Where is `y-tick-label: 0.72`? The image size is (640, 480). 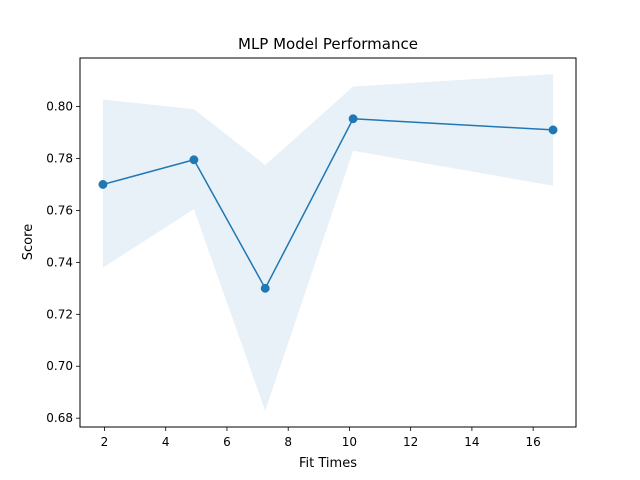 y-tick-label: 0.72 is located at coordinates (59, 314).